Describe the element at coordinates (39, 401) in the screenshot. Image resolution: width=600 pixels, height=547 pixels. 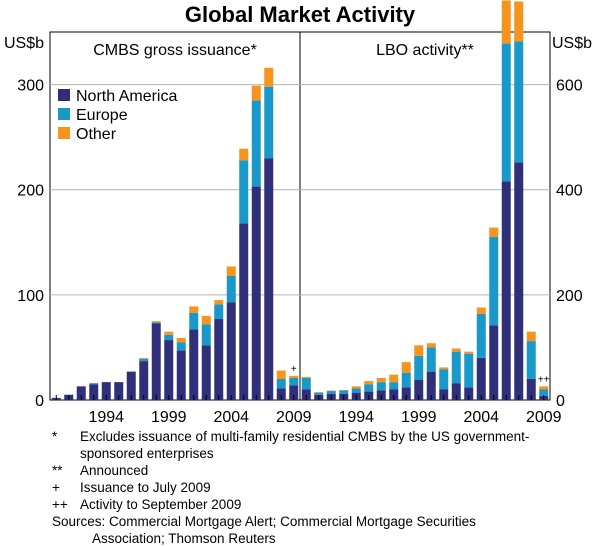
I see `y-tick-label: 0` at that location.